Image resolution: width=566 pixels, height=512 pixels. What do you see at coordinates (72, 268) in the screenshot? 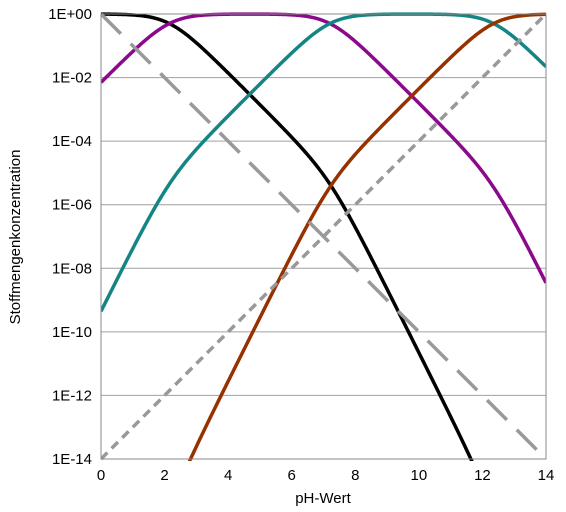
I see `y-tick-label-4: 1E-08` at bounding box center [72, 268].